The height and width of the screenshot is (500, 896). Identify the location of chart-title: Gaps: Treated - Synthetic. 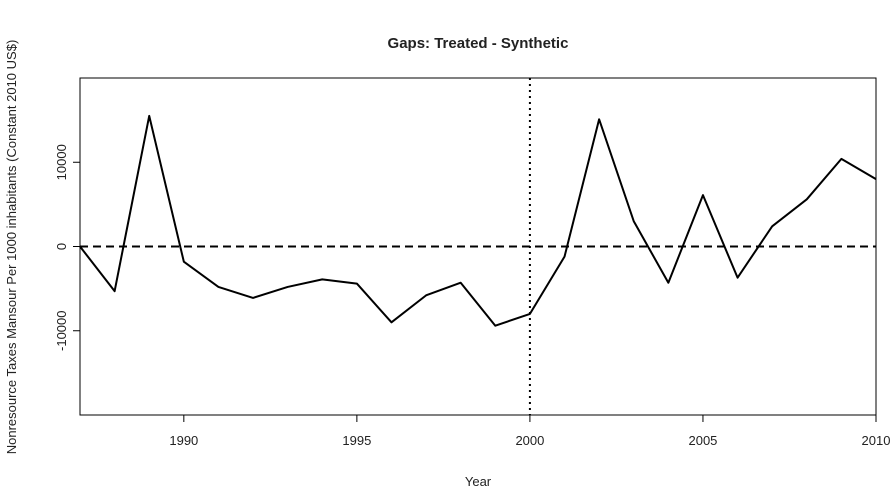
(478, 43).